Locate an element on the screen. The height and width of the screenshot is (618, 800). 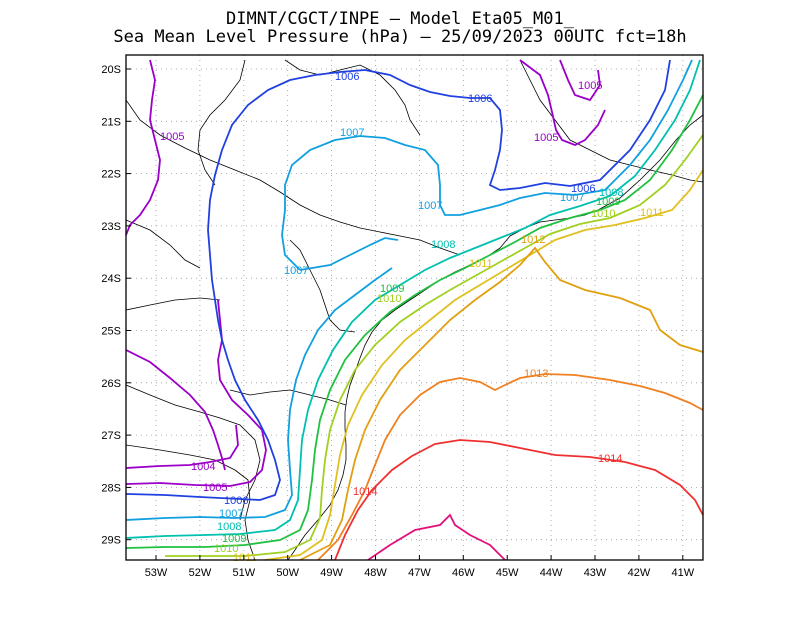
isobar-1005-south is located at coordinates (196, 393).